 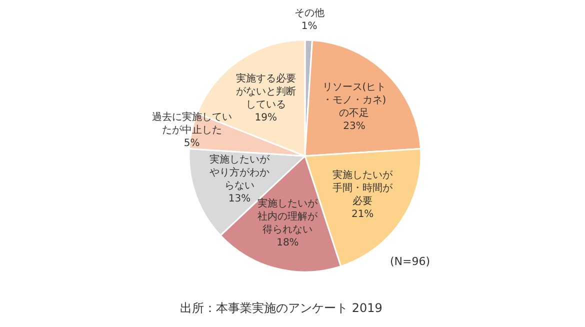 What do you see at coordinates (240, 173) in the screenshot?
I see `slice-label: 実施したいがやり方がわからない` at bounding box center [240, 173].